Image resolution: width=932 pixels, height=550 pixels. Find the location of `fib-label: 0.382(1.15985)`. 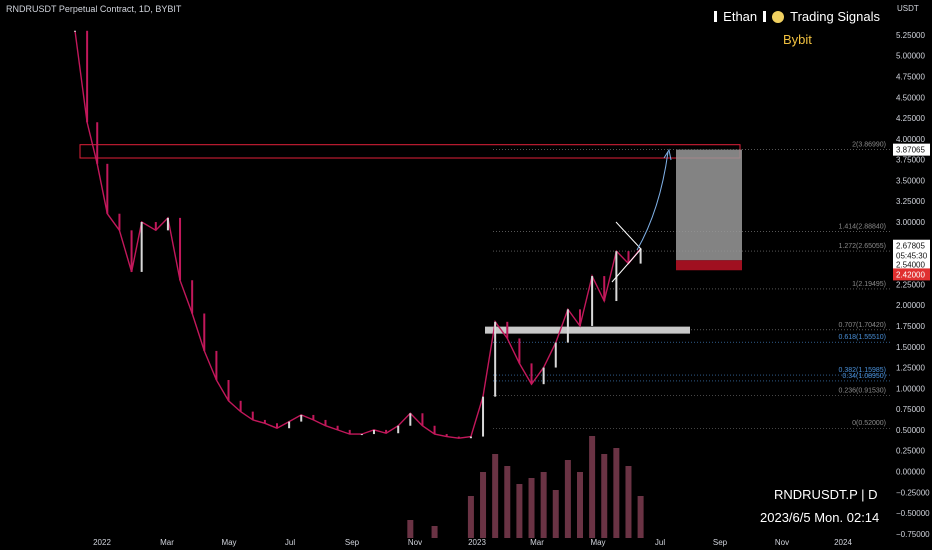

fib-label: 0.382(1.15985) is located at coordinates (862, 370).